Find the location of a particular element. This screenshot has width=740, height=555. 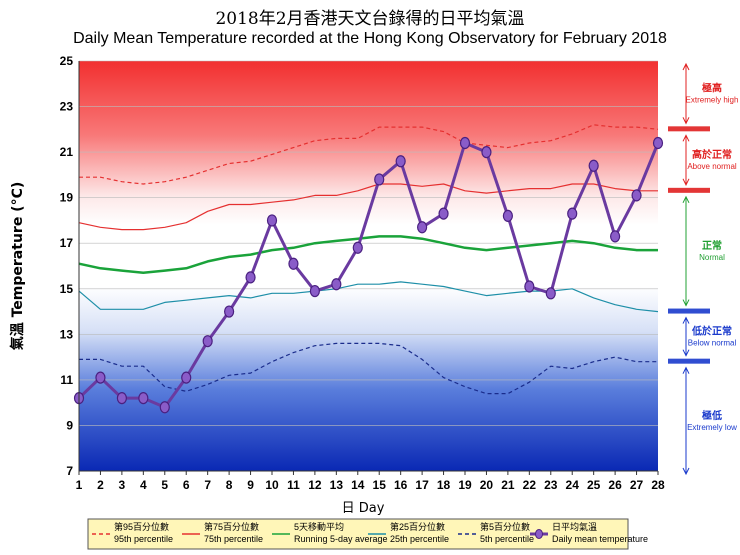

band-label-en: Normal is located at coordinates (712, 257).